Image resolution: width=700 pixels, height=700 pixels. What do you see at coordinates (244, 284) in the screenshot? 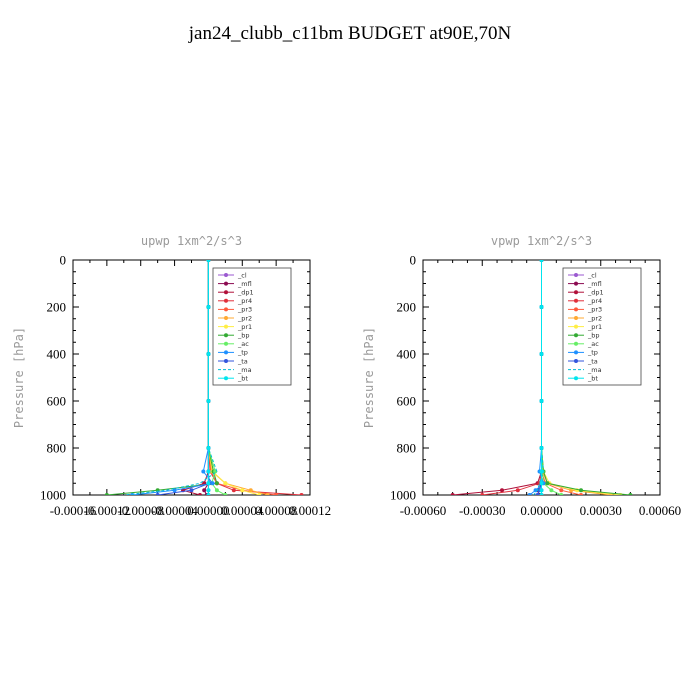
I see `legend-label: _mfl` at bounding box center [244, 284].